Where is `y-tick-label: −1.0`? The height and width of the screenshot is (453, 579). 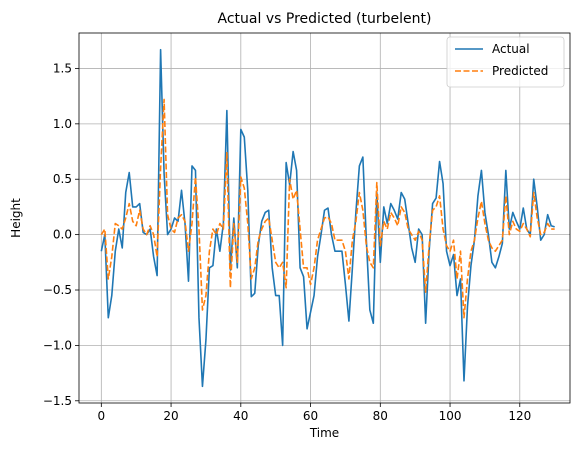
y-tick-label: −1.0 is located at coordinates (57, 345).